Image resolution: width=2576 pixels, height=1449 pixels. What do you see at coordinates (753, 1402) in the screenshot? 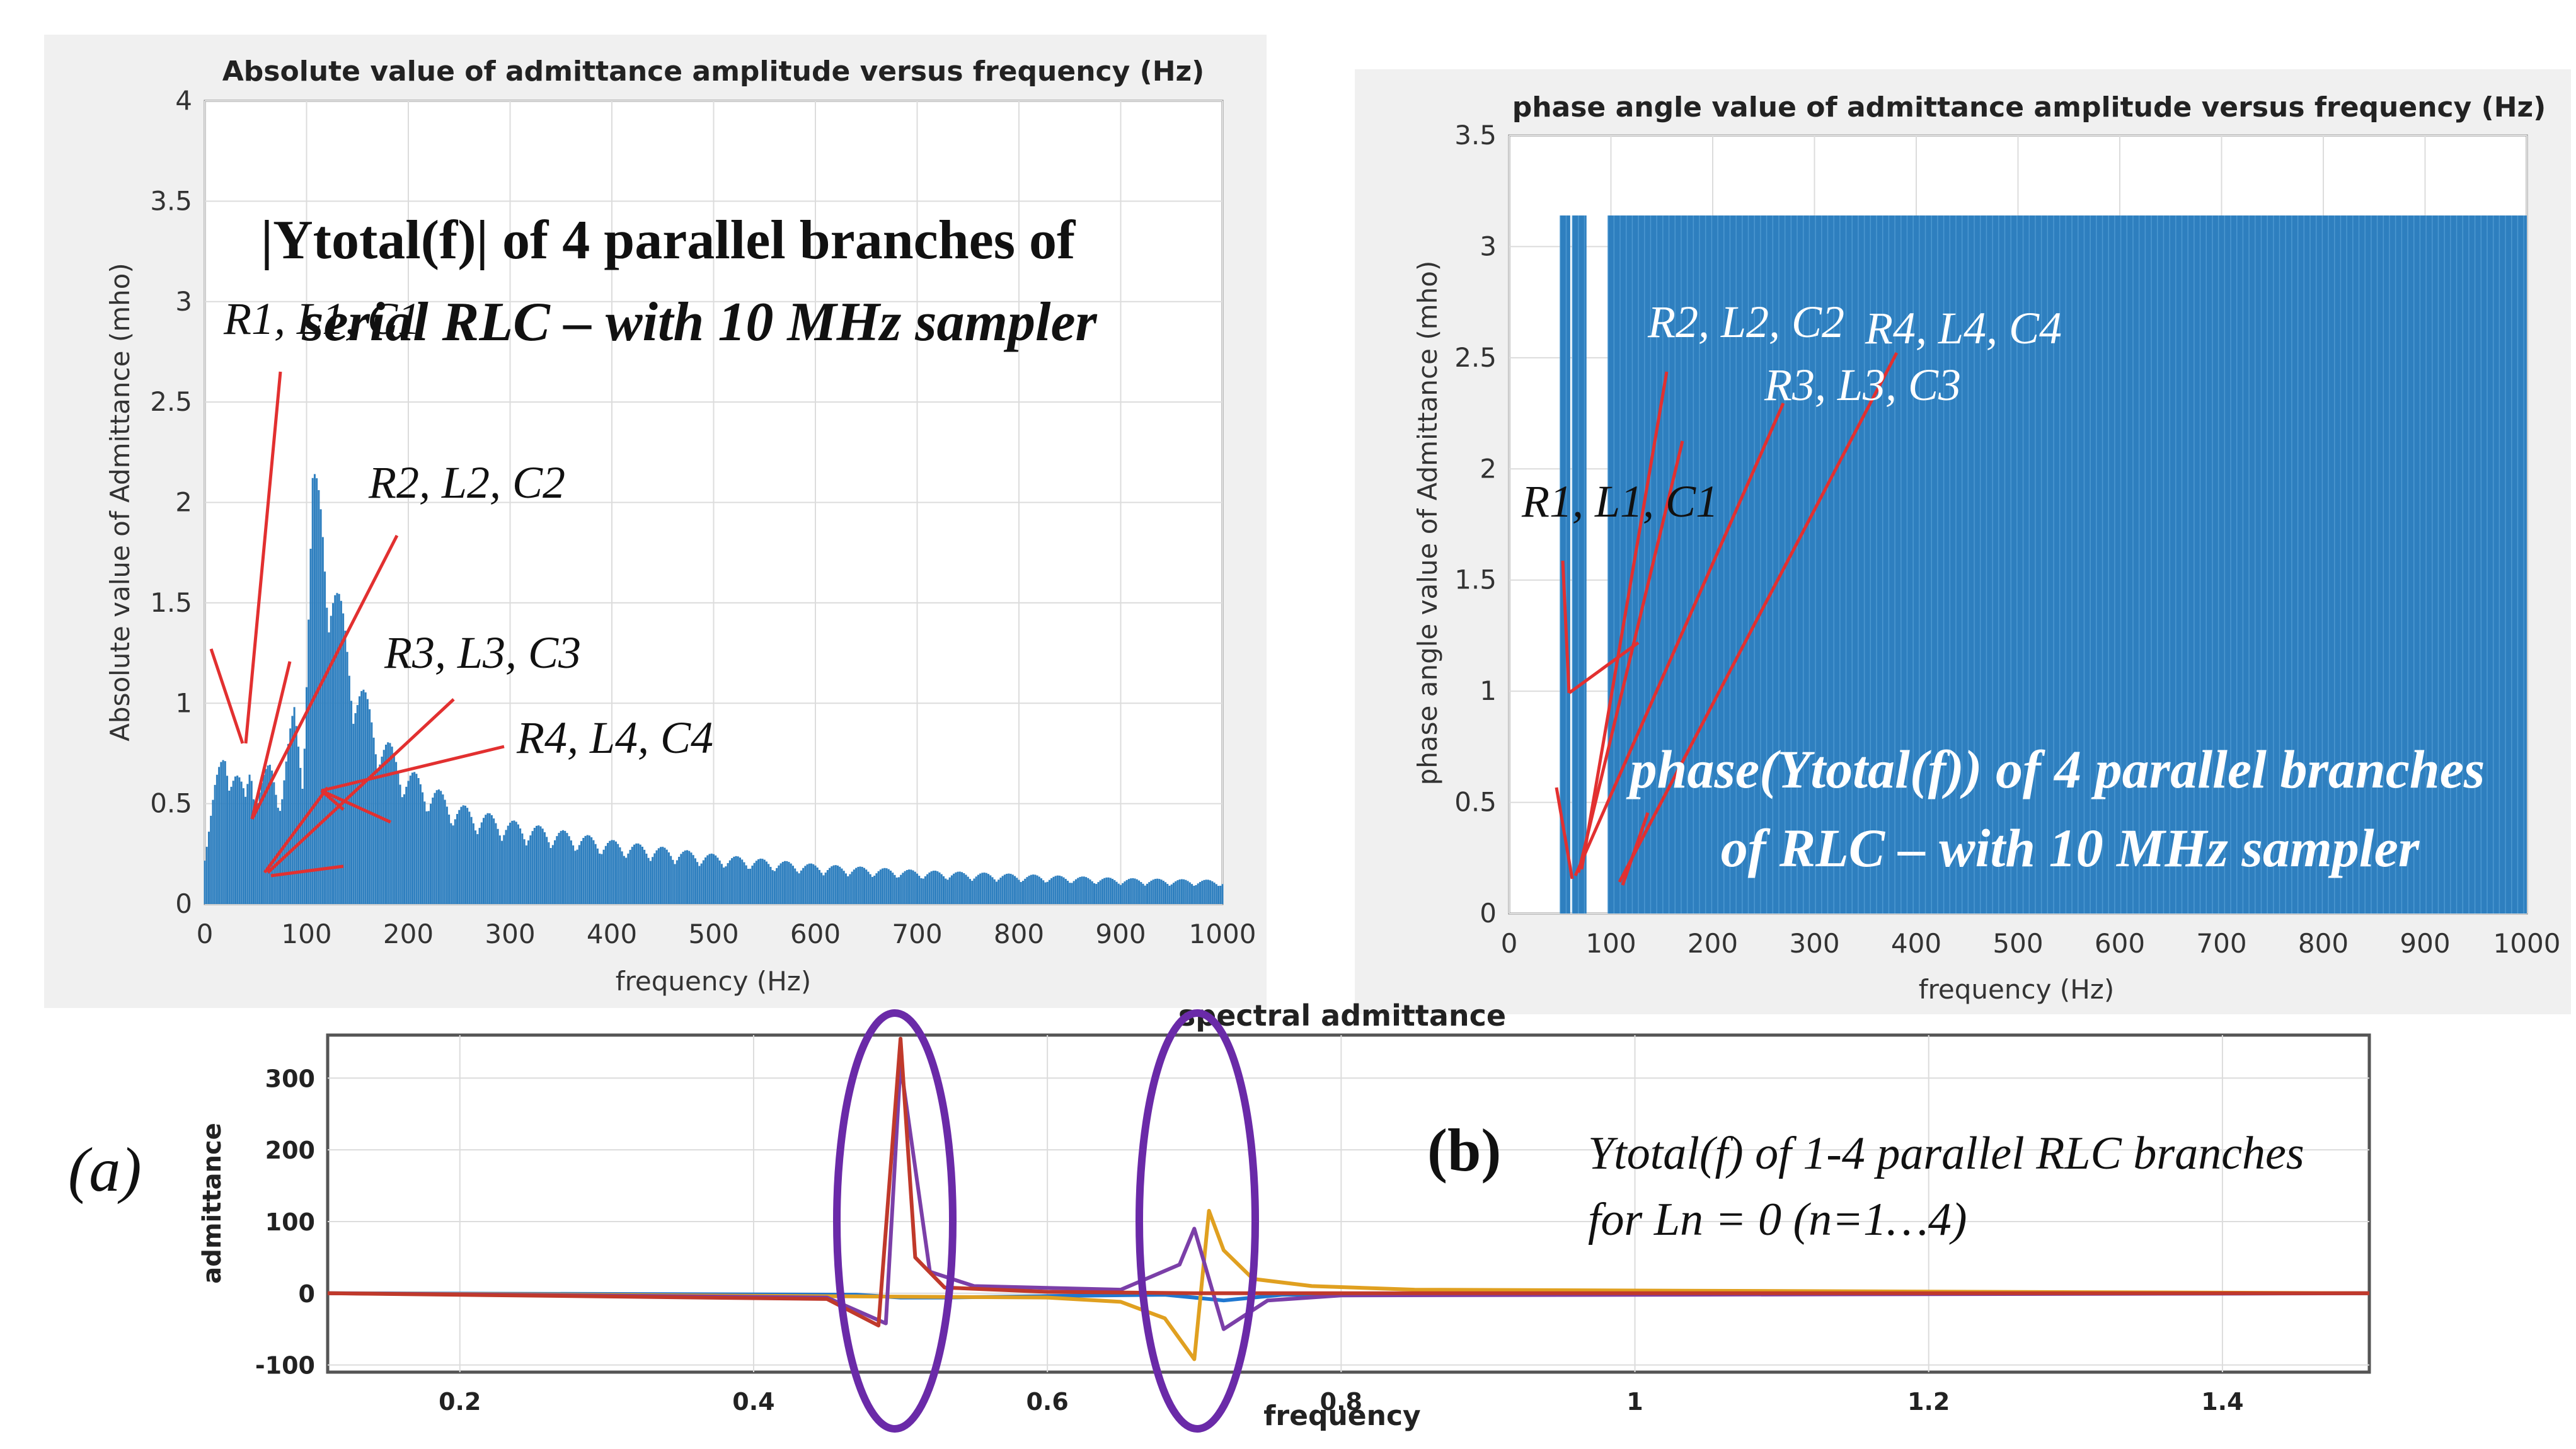
I see `x-tick-label: 0.4` at bounding box center [753, 1402].